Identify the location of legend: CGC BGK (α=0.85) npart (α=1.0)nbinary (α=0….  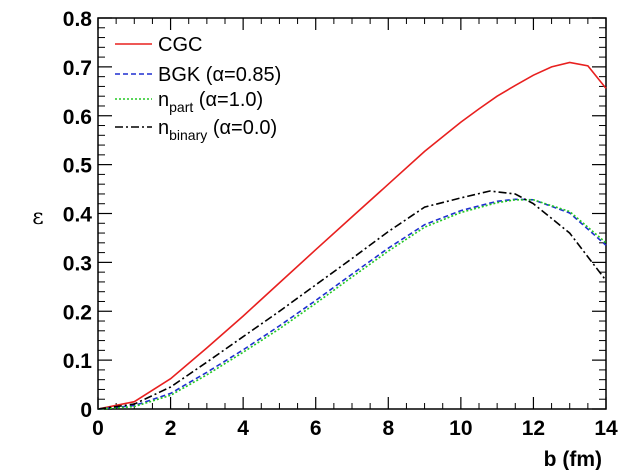
(198, 88).